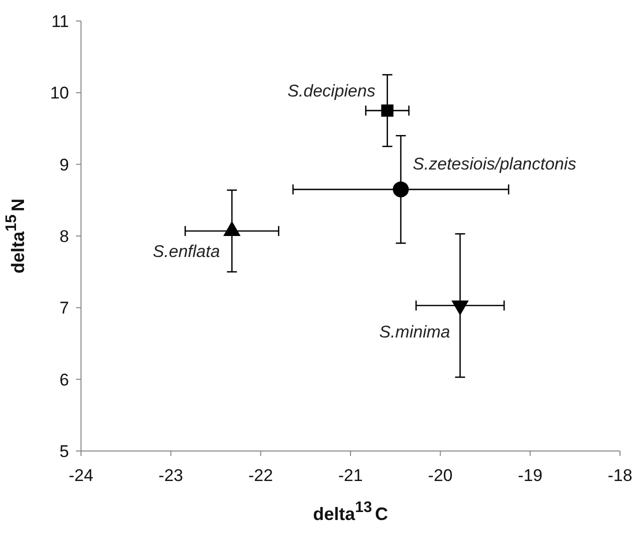 Image resolution: width=636 pixels, height=534 pixels. What do you see at coordinates (494, 164) in the screenshot?
I see `series-label: S.zetesiois/planctonis` at bounding box center [494, 164].